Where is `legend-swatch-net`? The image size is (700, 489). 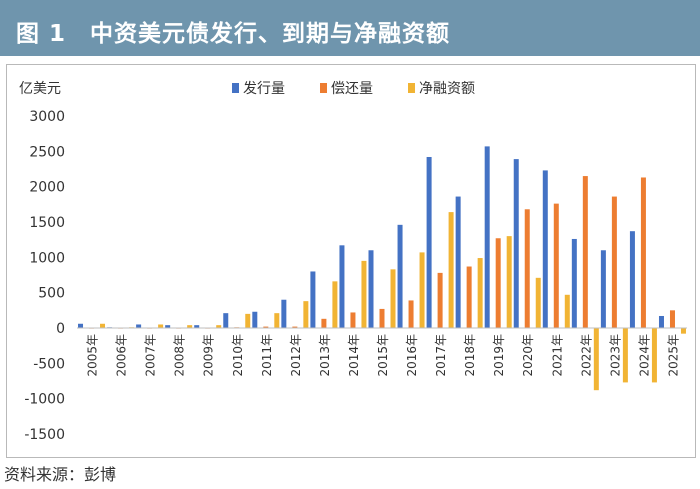
legend-swatch-net is located at coordinates (411, 88).